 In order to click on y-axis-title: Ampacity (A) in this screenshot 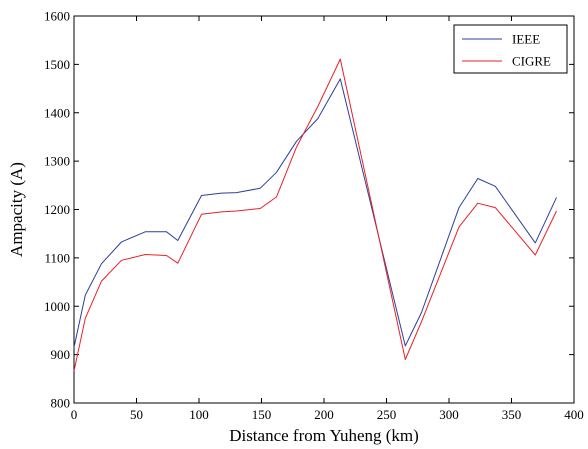, I will do `click(16, 209)`.